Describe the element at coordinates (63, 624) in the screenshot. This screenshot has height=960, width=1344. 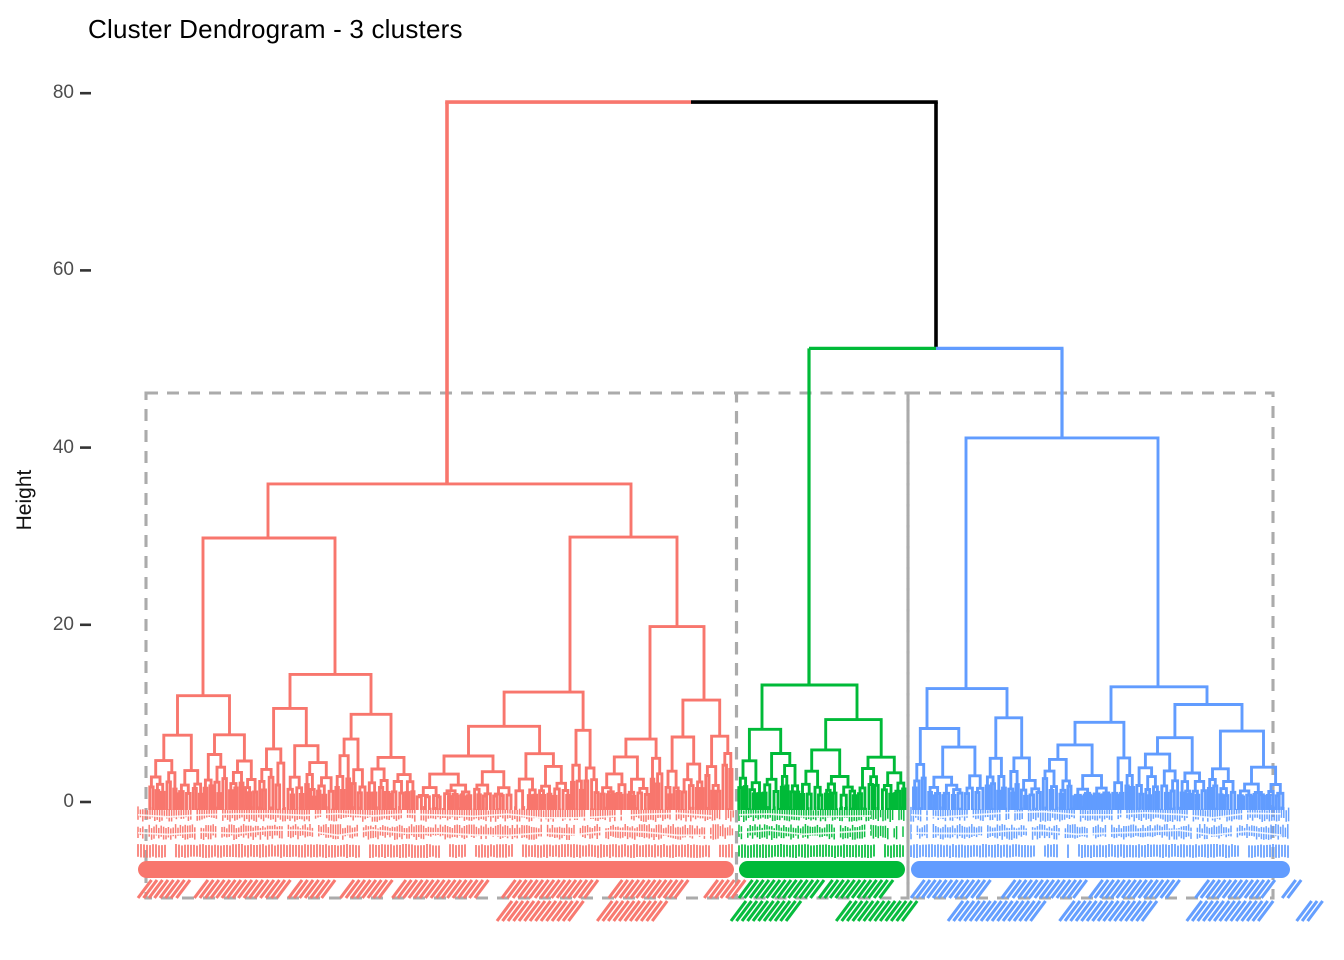
I see `y-tick-label: 20` at that location.